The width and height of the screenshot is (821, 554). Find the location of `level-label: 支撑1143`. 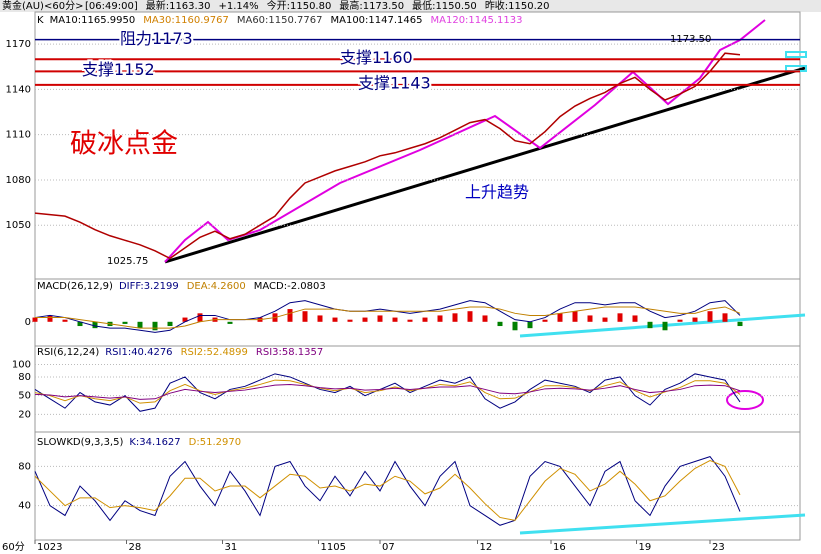

level-label: 支撑1143 is located at coordinates (394, 82).